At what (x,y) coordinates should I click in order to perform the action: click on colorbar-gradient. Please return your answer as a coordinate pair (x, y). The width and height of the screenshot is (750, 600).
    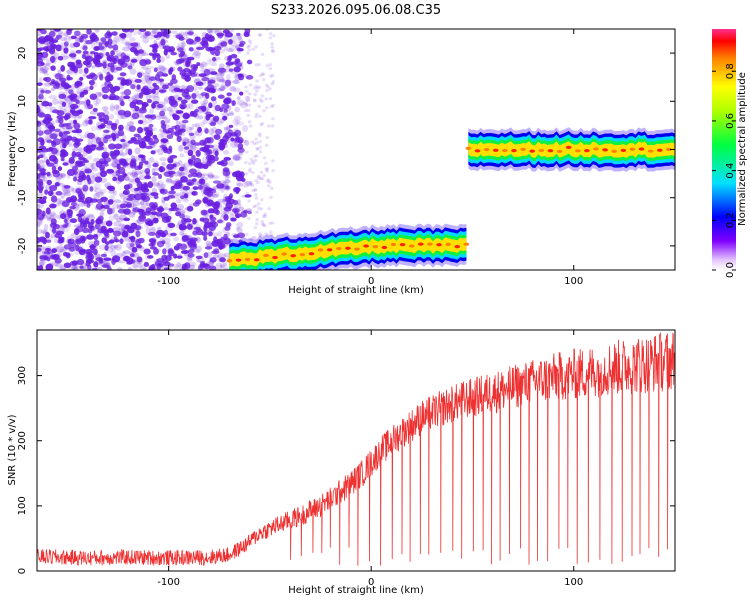
    Looking at the image, I should click on (724, 149).